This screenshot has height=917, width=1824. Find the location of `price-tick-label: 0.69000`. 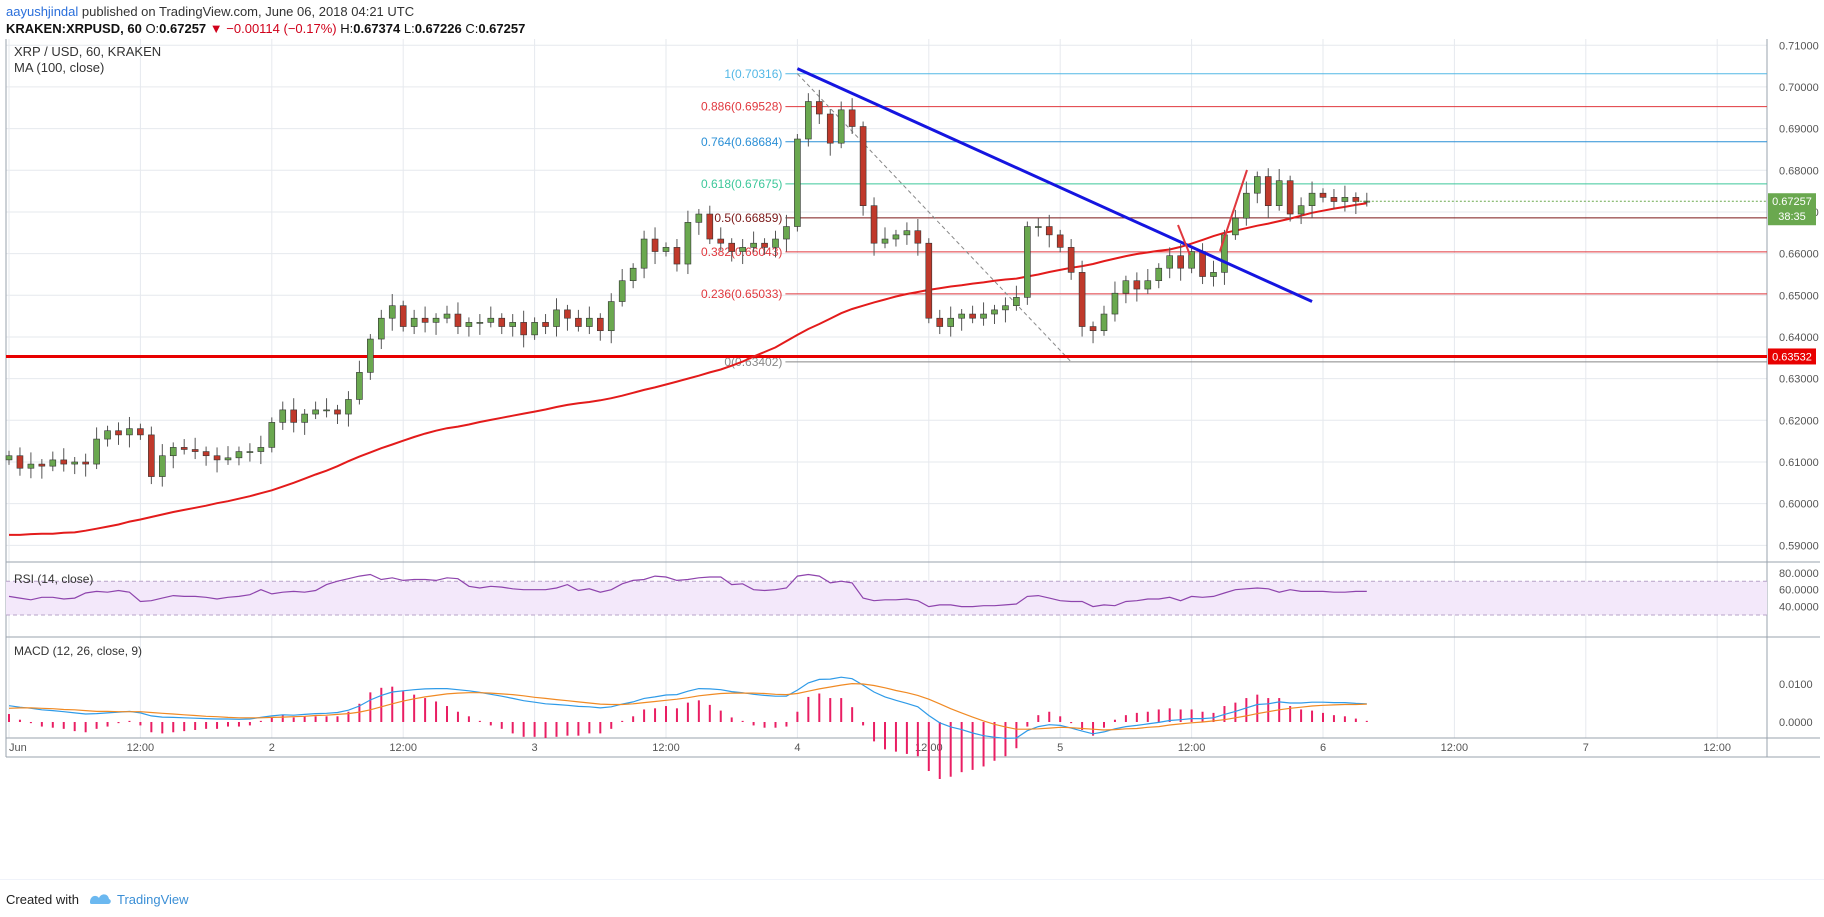

price-tick-label: 0.69000 is located at coordinates (1799, 130).